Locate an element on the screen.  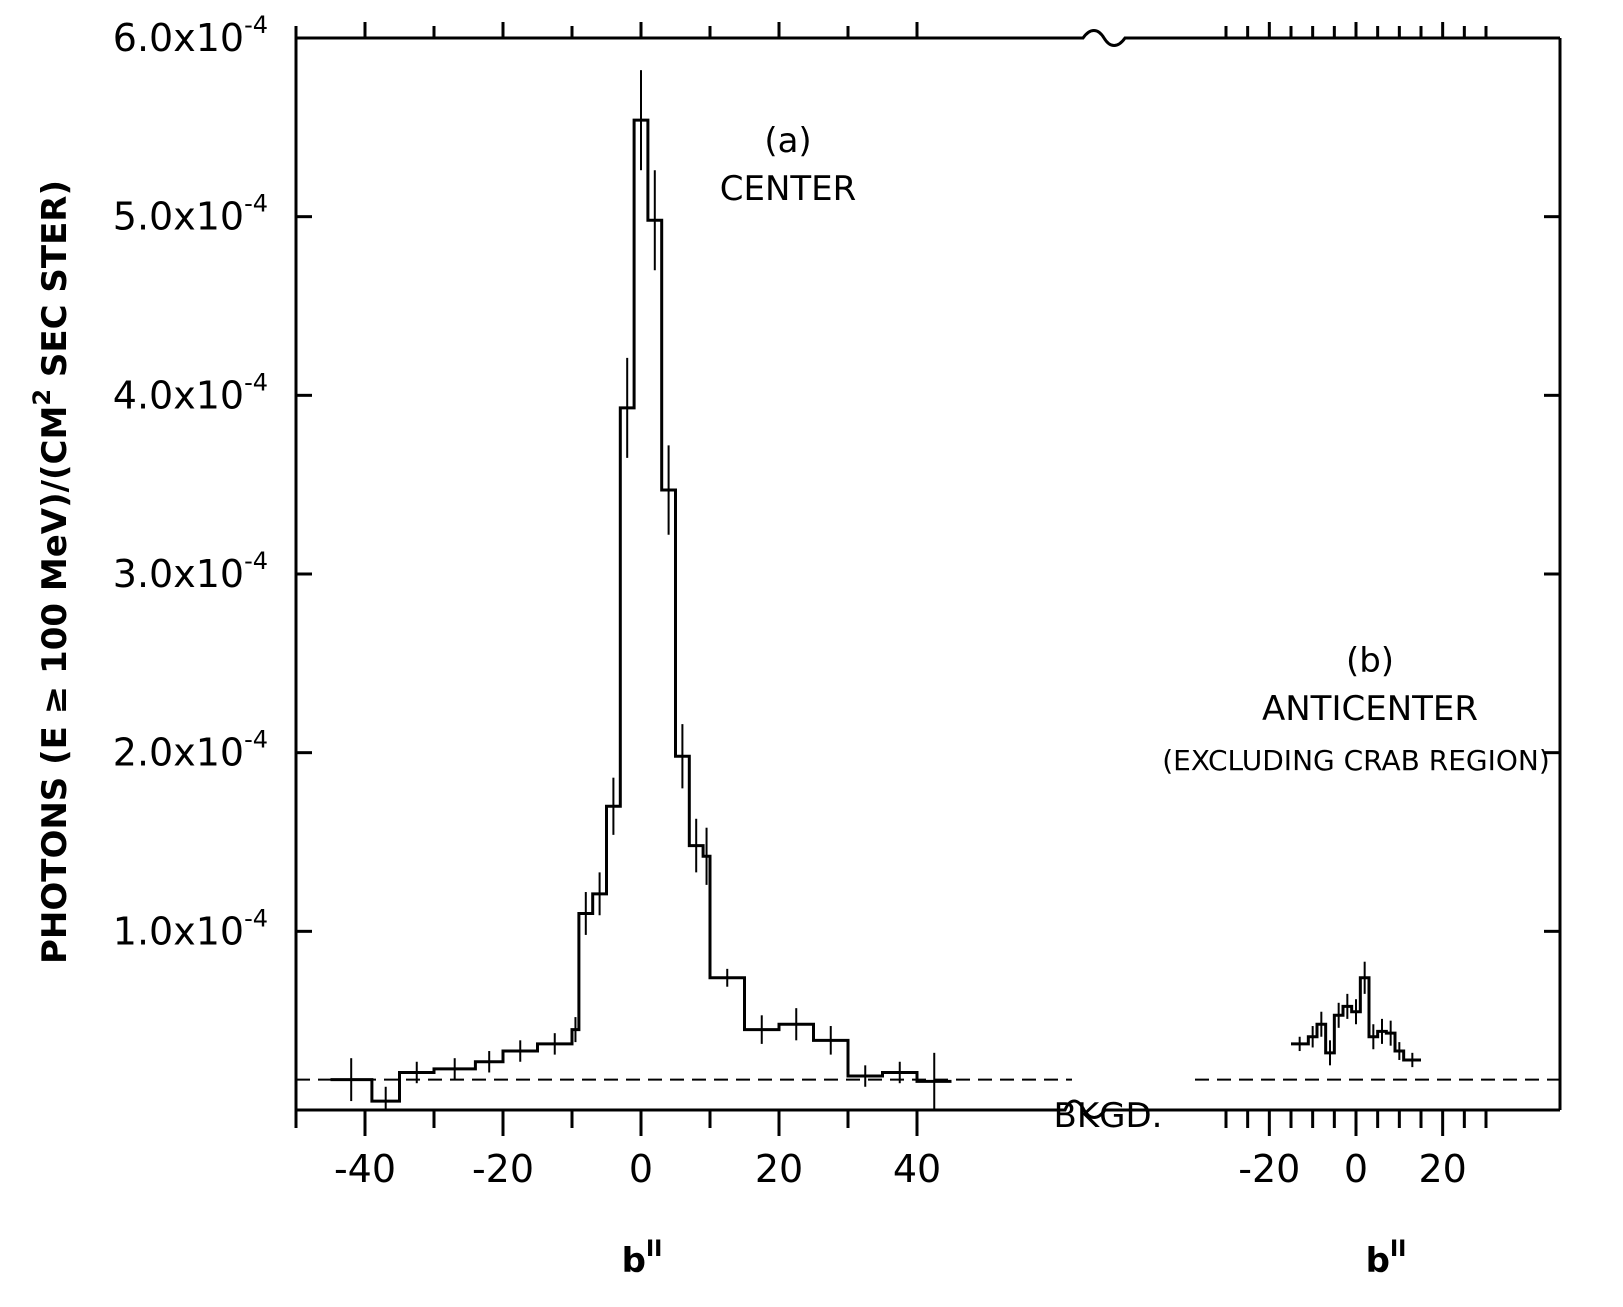
y-tick-label-exponent-4: -4 is located at coordinates (256, 204).